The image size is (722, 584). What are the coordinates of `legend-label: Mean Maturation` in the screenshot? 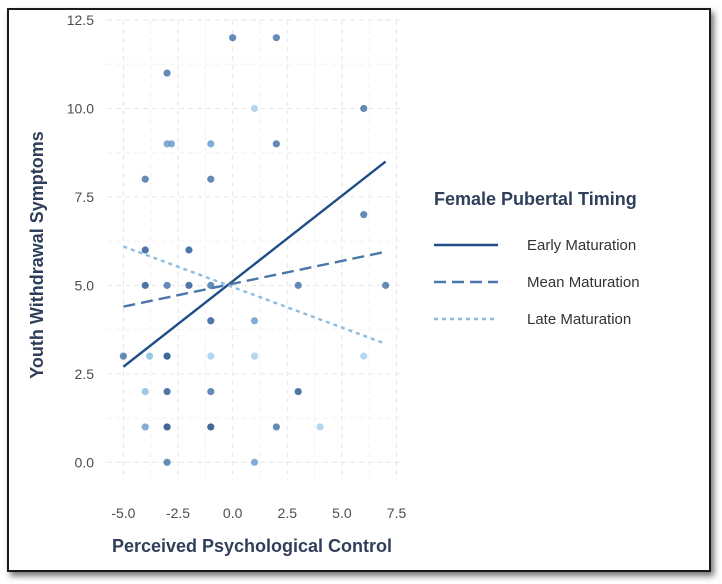 It's located at (583, 282).